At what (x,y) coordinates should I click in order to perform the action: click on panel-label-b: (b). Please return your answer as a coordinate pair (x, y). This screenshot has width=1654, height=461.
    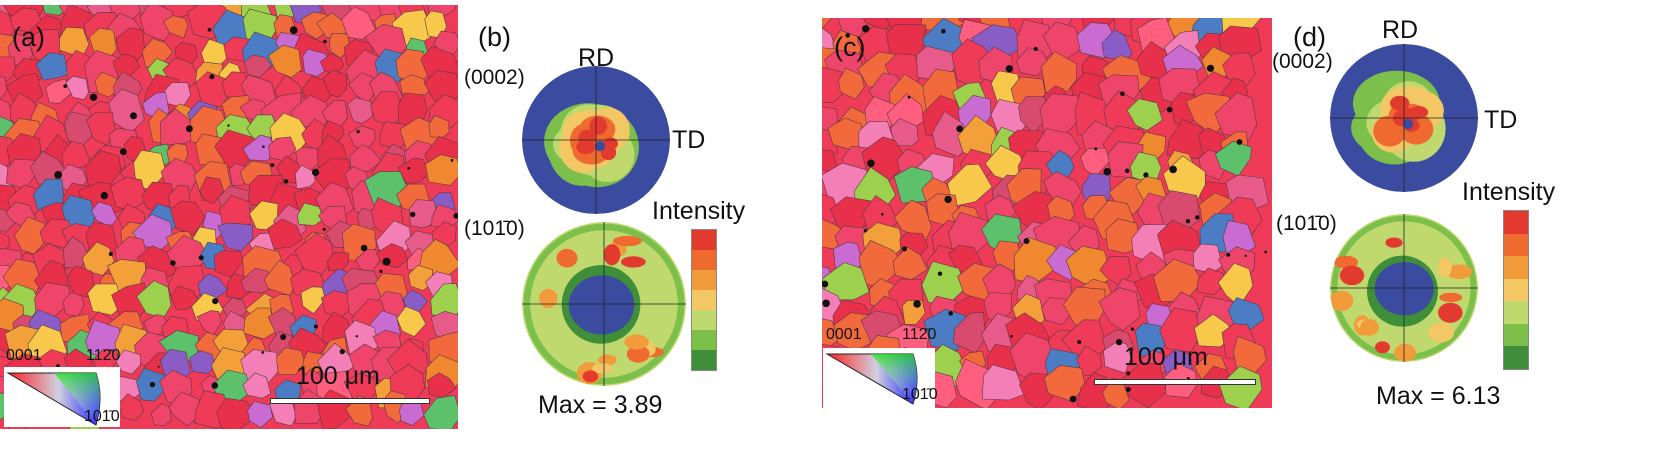
    Looking at the image, I should click on (494, 37).